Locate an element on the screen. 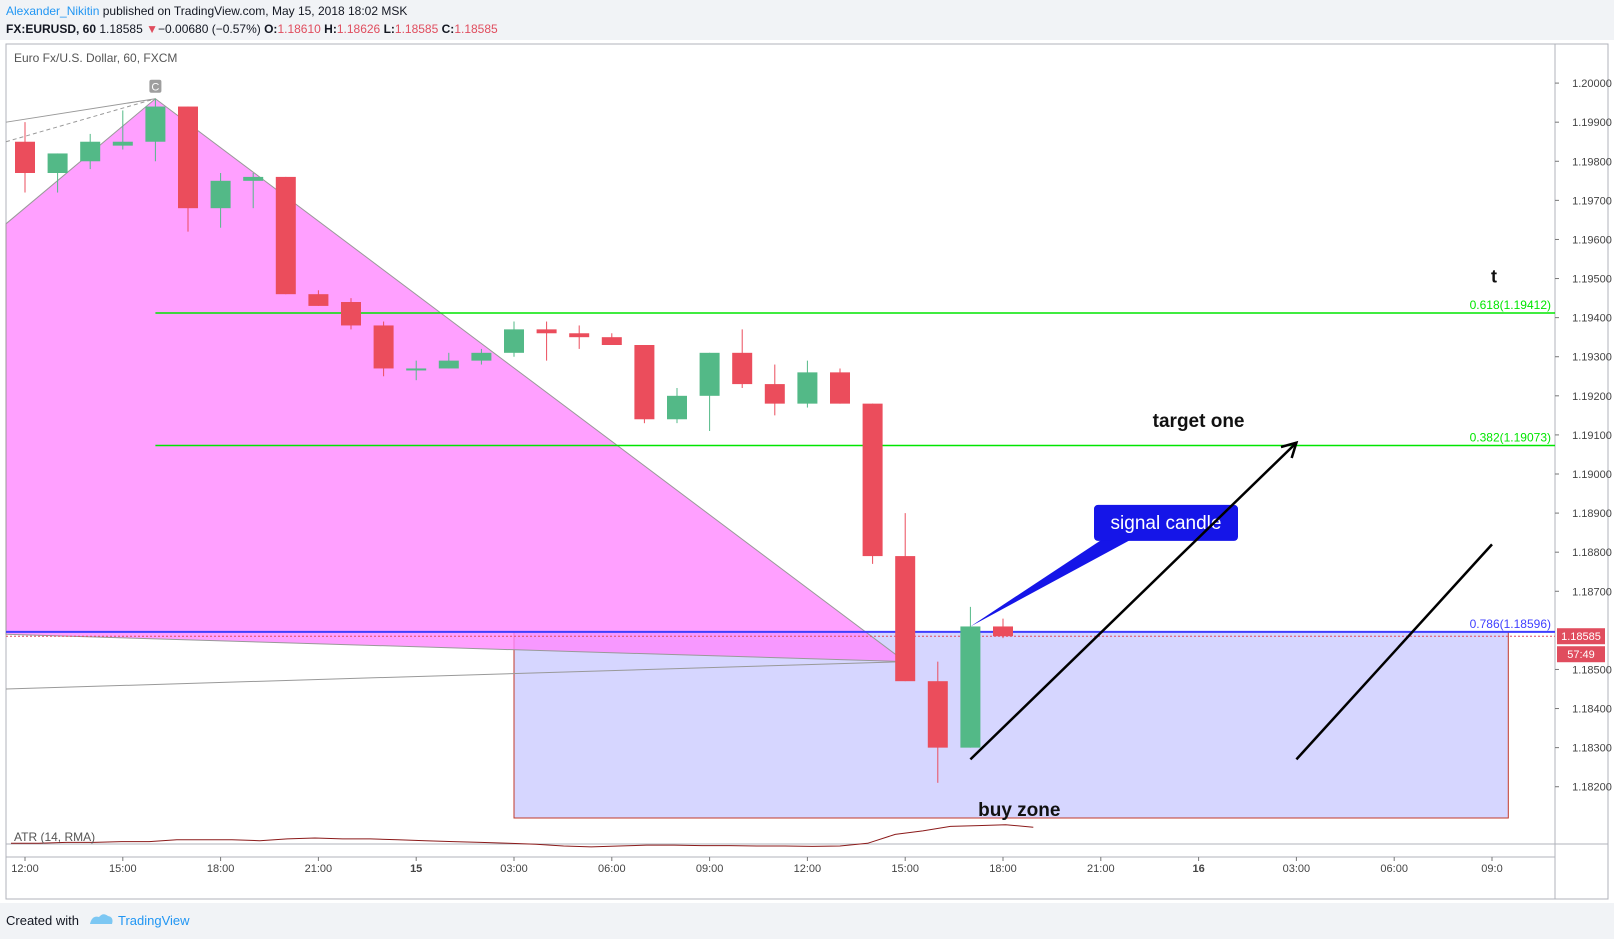 This screenshot has width=1614, height=939. indicator-label: ATR (14, RMA) is located at coordinates (54, 837).